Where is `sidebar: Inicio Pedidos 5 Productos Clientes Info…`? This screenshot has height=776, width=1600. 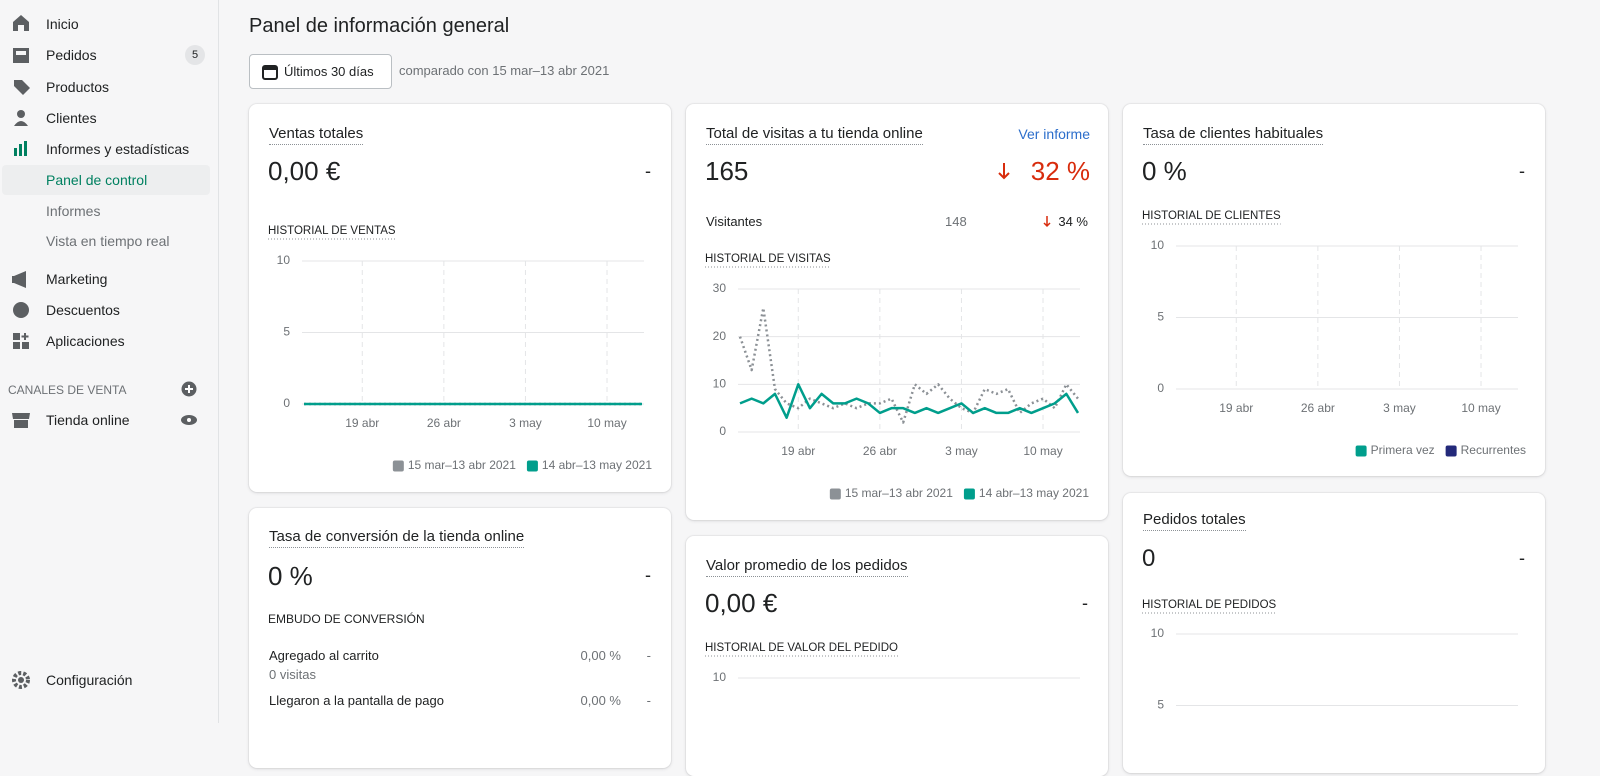 sidebar: Inicio Pedidos 5 Productos Clientes Info… is located at coordinates (109, 361).